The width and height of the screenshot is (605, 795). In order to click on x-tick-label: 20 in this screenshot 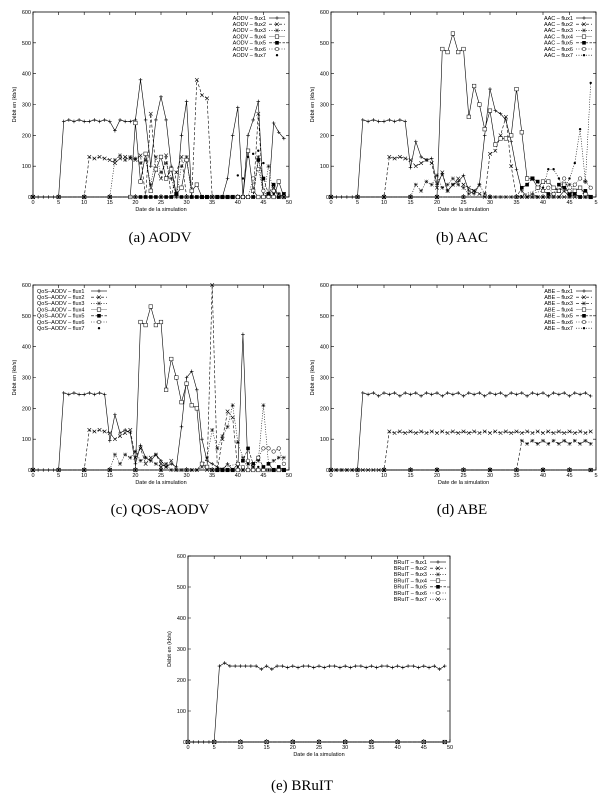, I will do `click(135, 203)`.